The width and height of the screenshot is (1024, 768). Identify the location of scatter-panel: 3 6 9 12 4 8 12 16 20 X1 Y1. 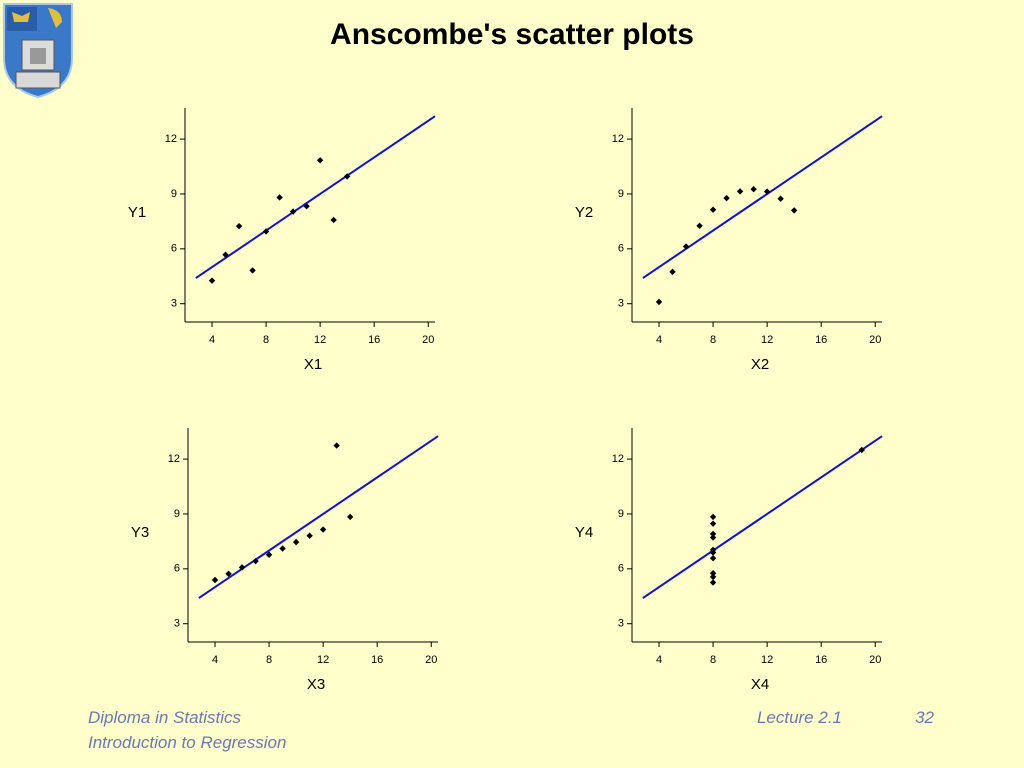
(282, 240).